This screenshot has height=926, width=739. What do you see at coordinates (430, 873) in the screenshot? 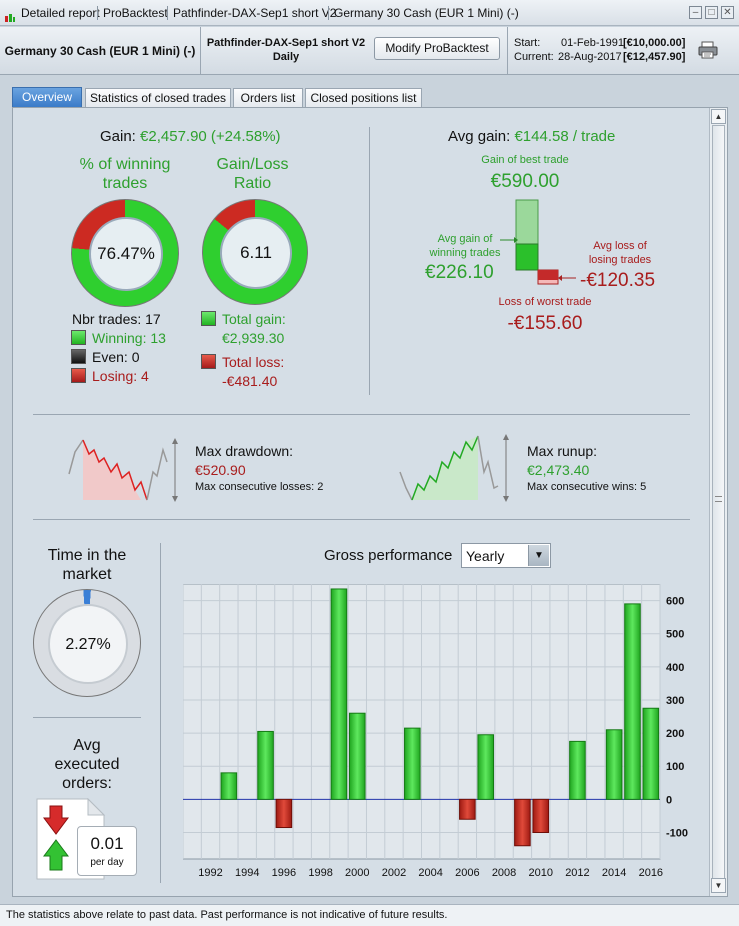
I see `x-tick-label: 2004` at bounding box center [430, 873].